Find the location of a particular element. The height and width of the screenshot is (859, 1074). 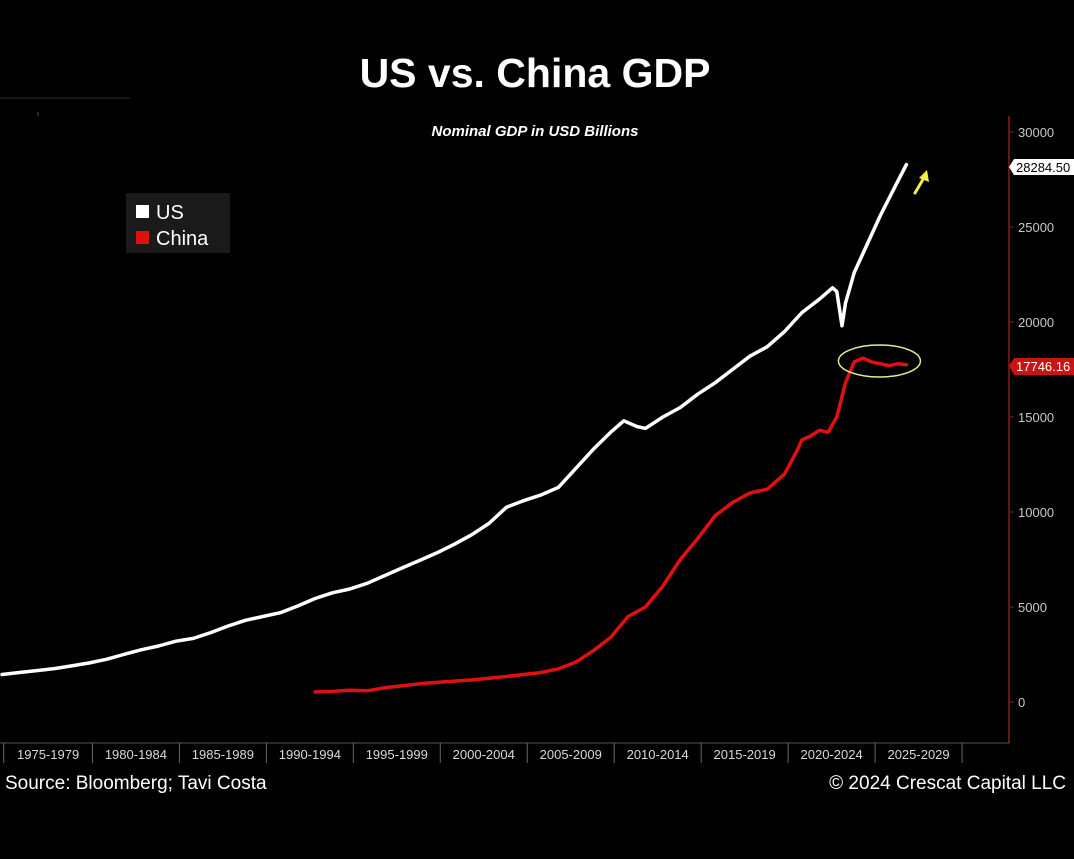

us-end-label: 28284.50 is located at coordinates (1041, 167).